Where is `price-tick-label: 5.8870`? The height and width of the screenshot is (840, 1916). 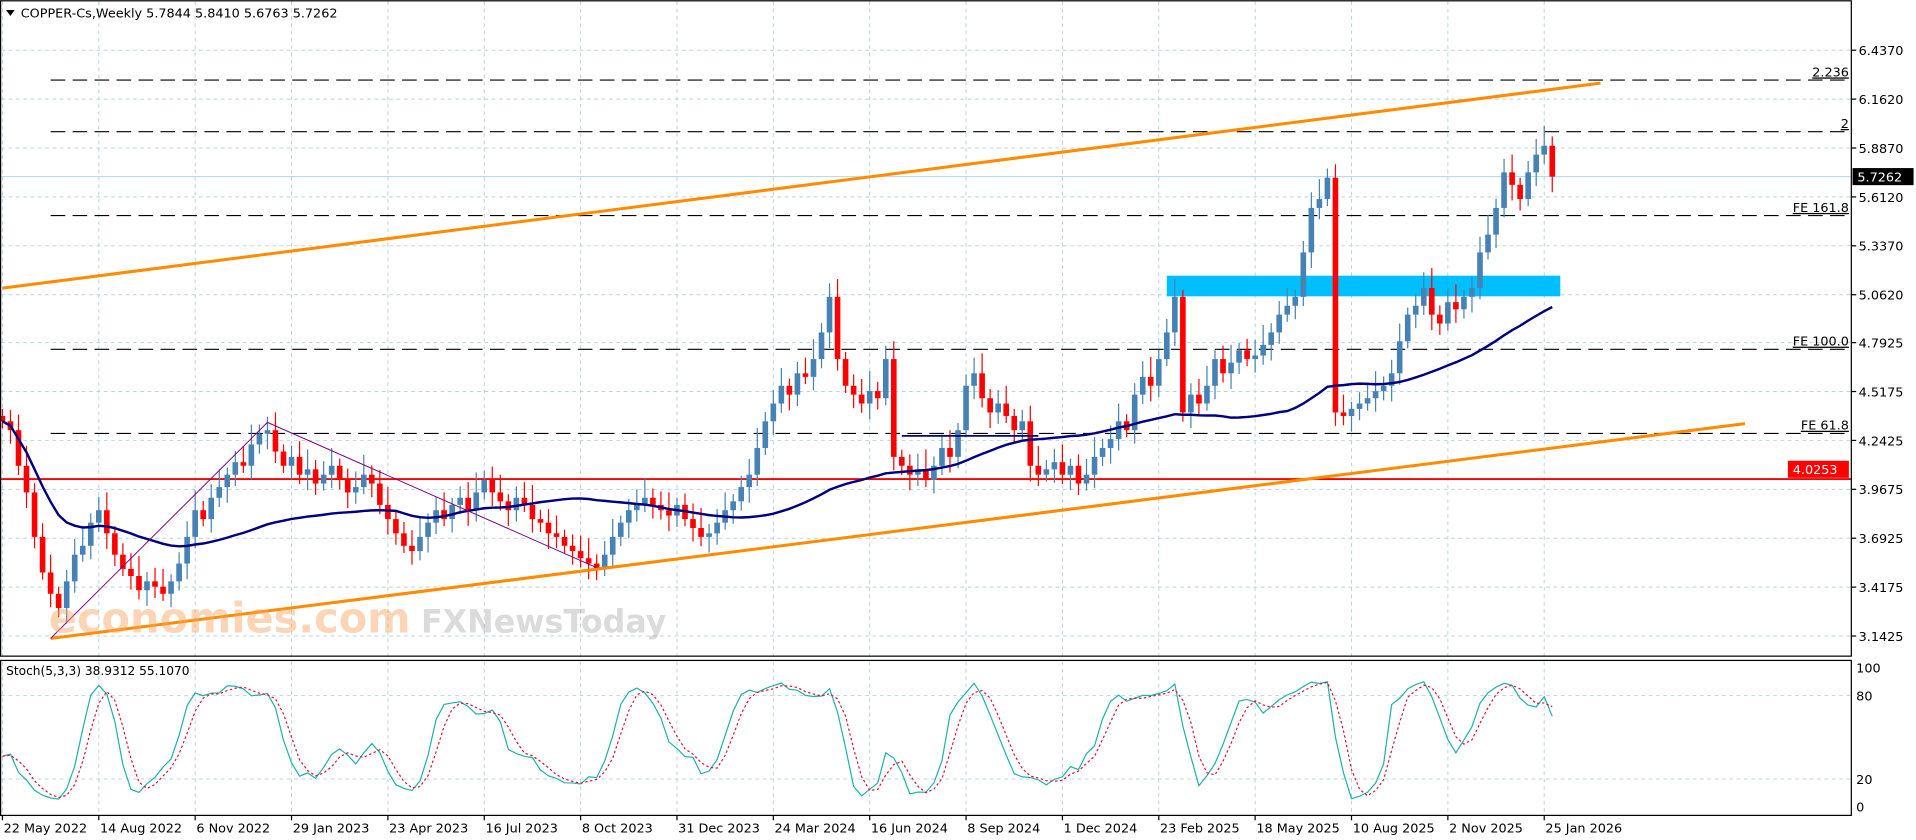 price-tick-label: 5.8870 is located at coordinates (1881, 149).